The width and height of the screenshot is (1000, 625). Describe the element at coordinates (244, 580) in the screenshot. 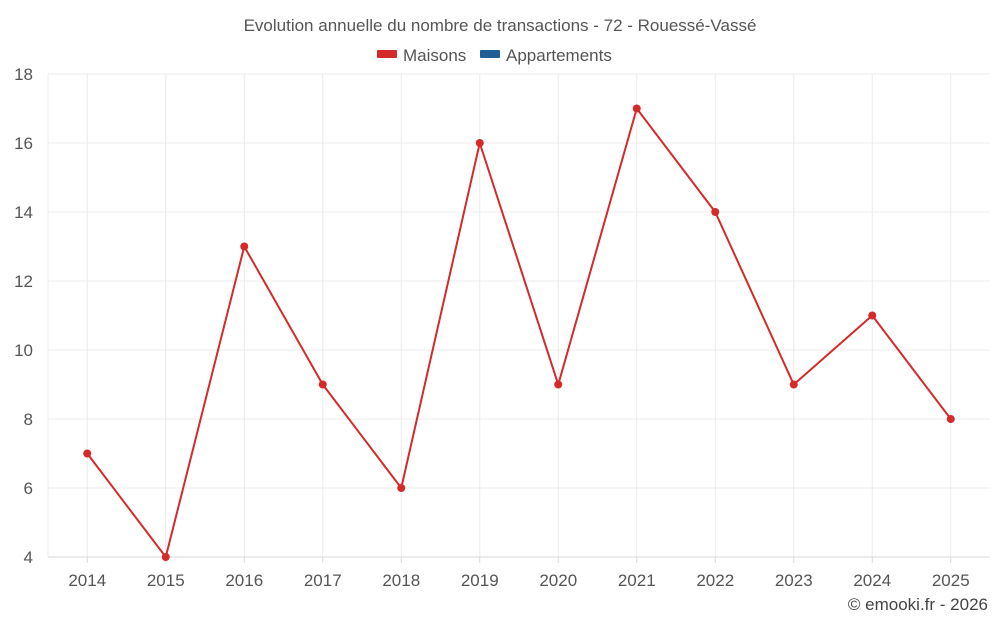

I see `x-tick-label: 2016` at that location.